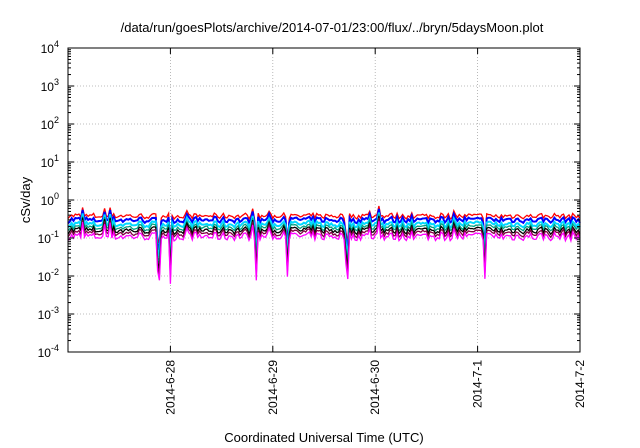  What do you see at coordinates (48, 351) in the screenshot?
I see `y-tick-label: 10⁻⁴` at bounding box center [48, 351].